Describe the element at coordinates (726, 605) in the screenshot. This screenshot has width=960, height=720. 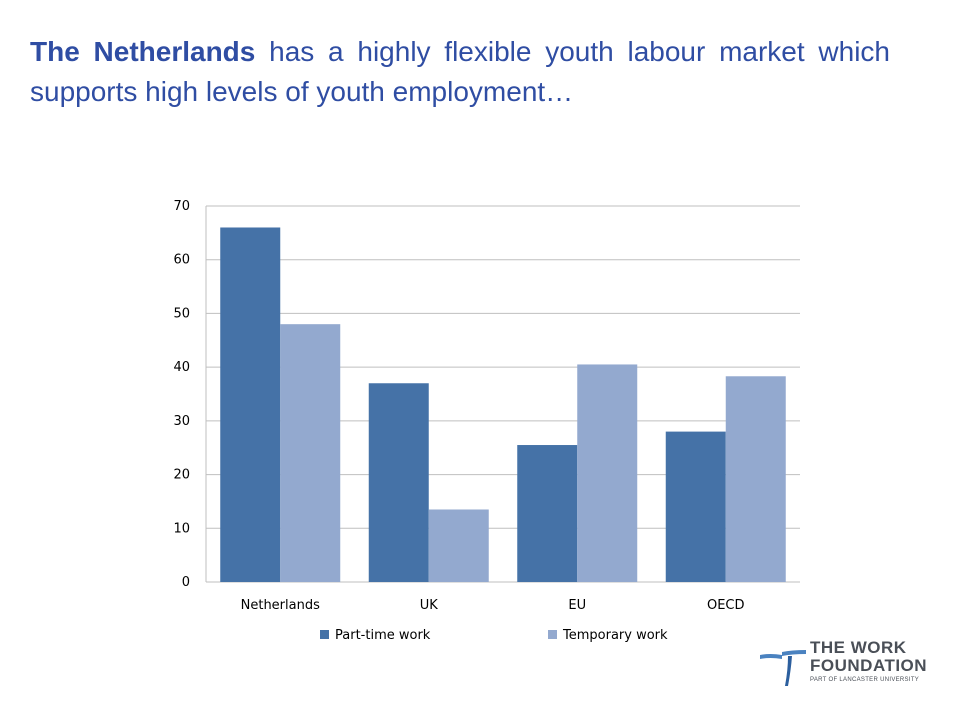
I see `x-tick-label: OECD` at that location.